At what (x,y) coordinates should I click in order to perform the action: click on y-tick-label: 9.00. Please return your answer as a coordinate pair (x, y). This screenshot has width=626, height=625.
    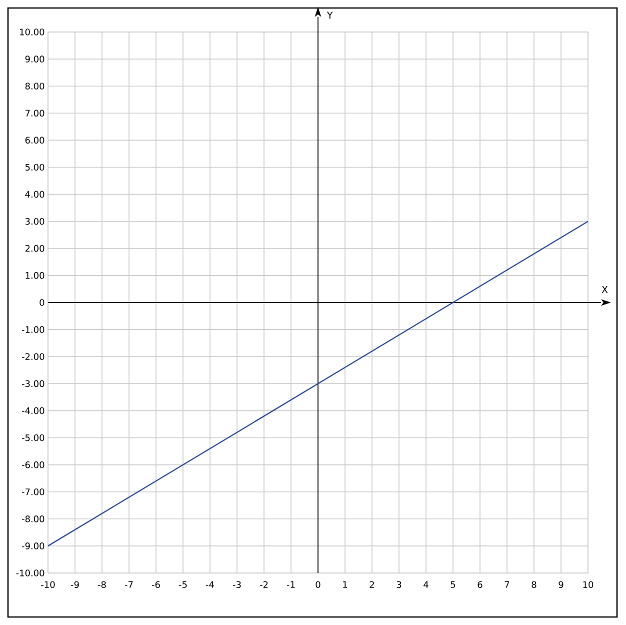
    Looking at the image, I should click on (34, 59).